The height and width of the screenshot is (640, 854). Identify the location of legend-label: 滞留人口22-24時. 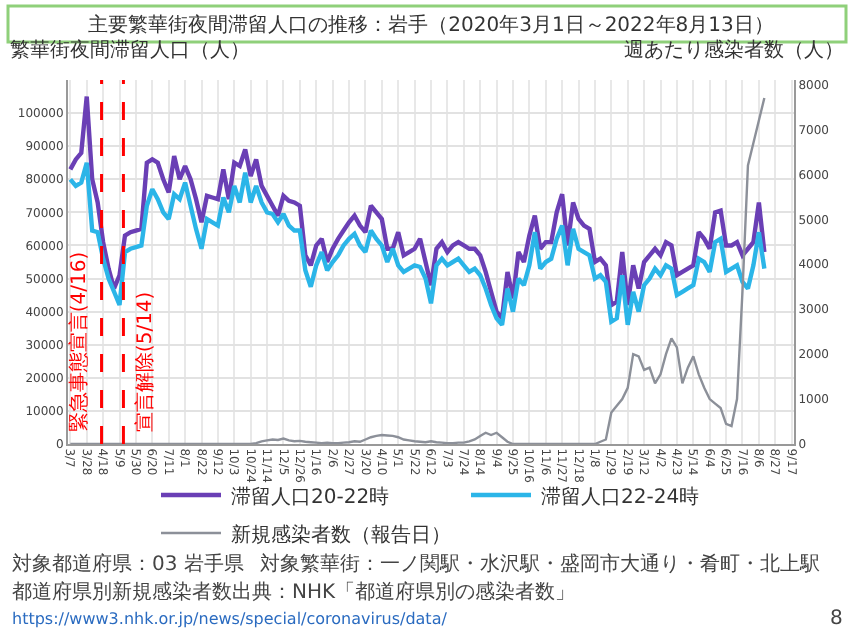
(620, 496).